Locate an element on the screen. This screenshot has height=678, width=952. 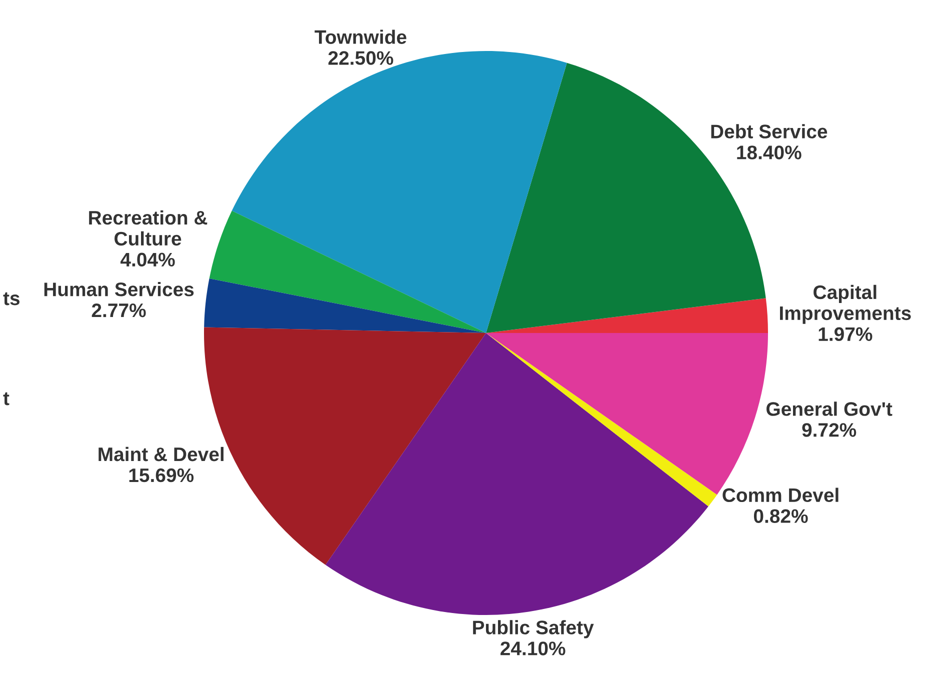
slice-label: General Gov't is located at coordinates (829, 409).